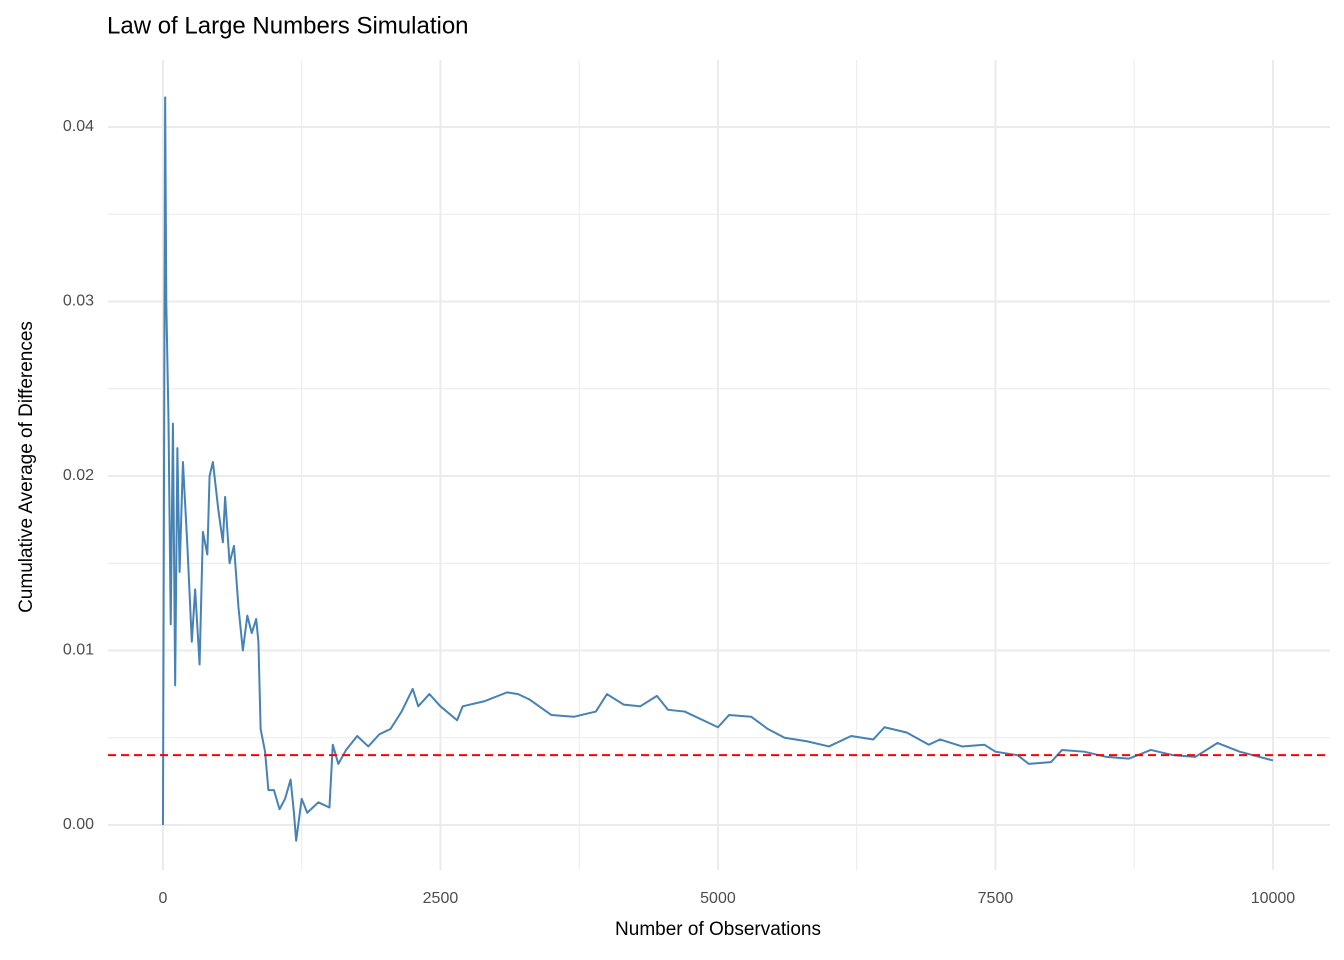 This screenshot has width=1344, height=960. What do you see at coordinates (996, 898) in the screenshot?
I see `x-tick-label: 7500` at bounding box center [996, 898].